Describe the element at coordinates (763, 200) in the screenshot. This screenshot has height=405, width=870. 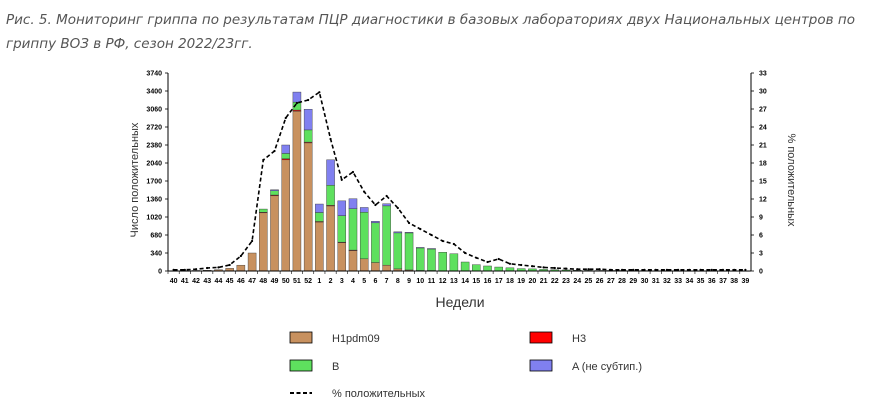
I see `y-right-tick-label: 12` at that location.